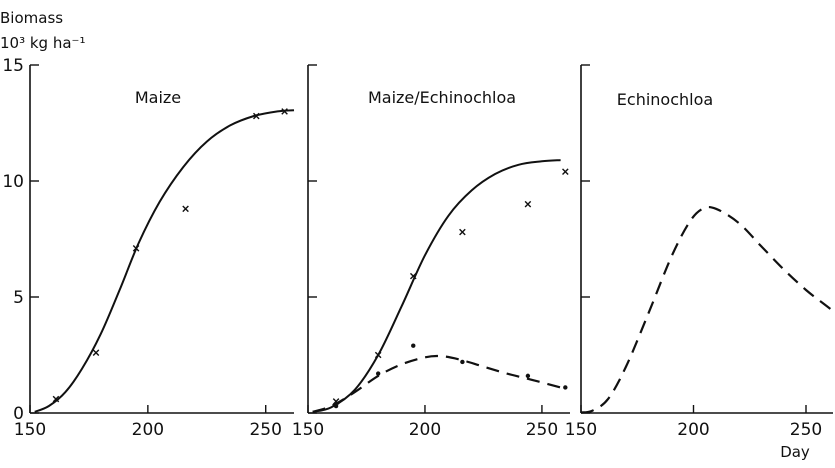  I want to click on panel-title: Maize/Echinochloa, so click(442, 97).